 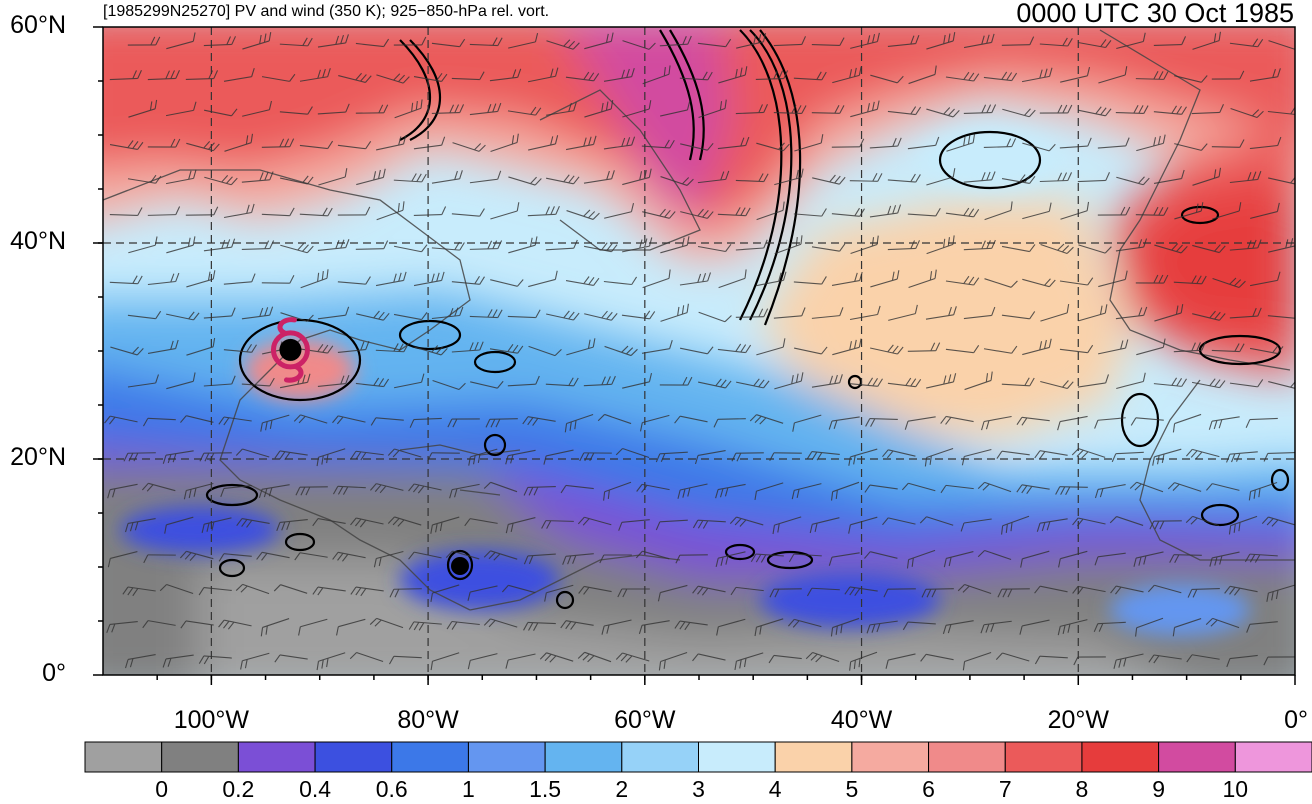 I want to click on colorbar-label: 0.6, so click(x=391, y=789).